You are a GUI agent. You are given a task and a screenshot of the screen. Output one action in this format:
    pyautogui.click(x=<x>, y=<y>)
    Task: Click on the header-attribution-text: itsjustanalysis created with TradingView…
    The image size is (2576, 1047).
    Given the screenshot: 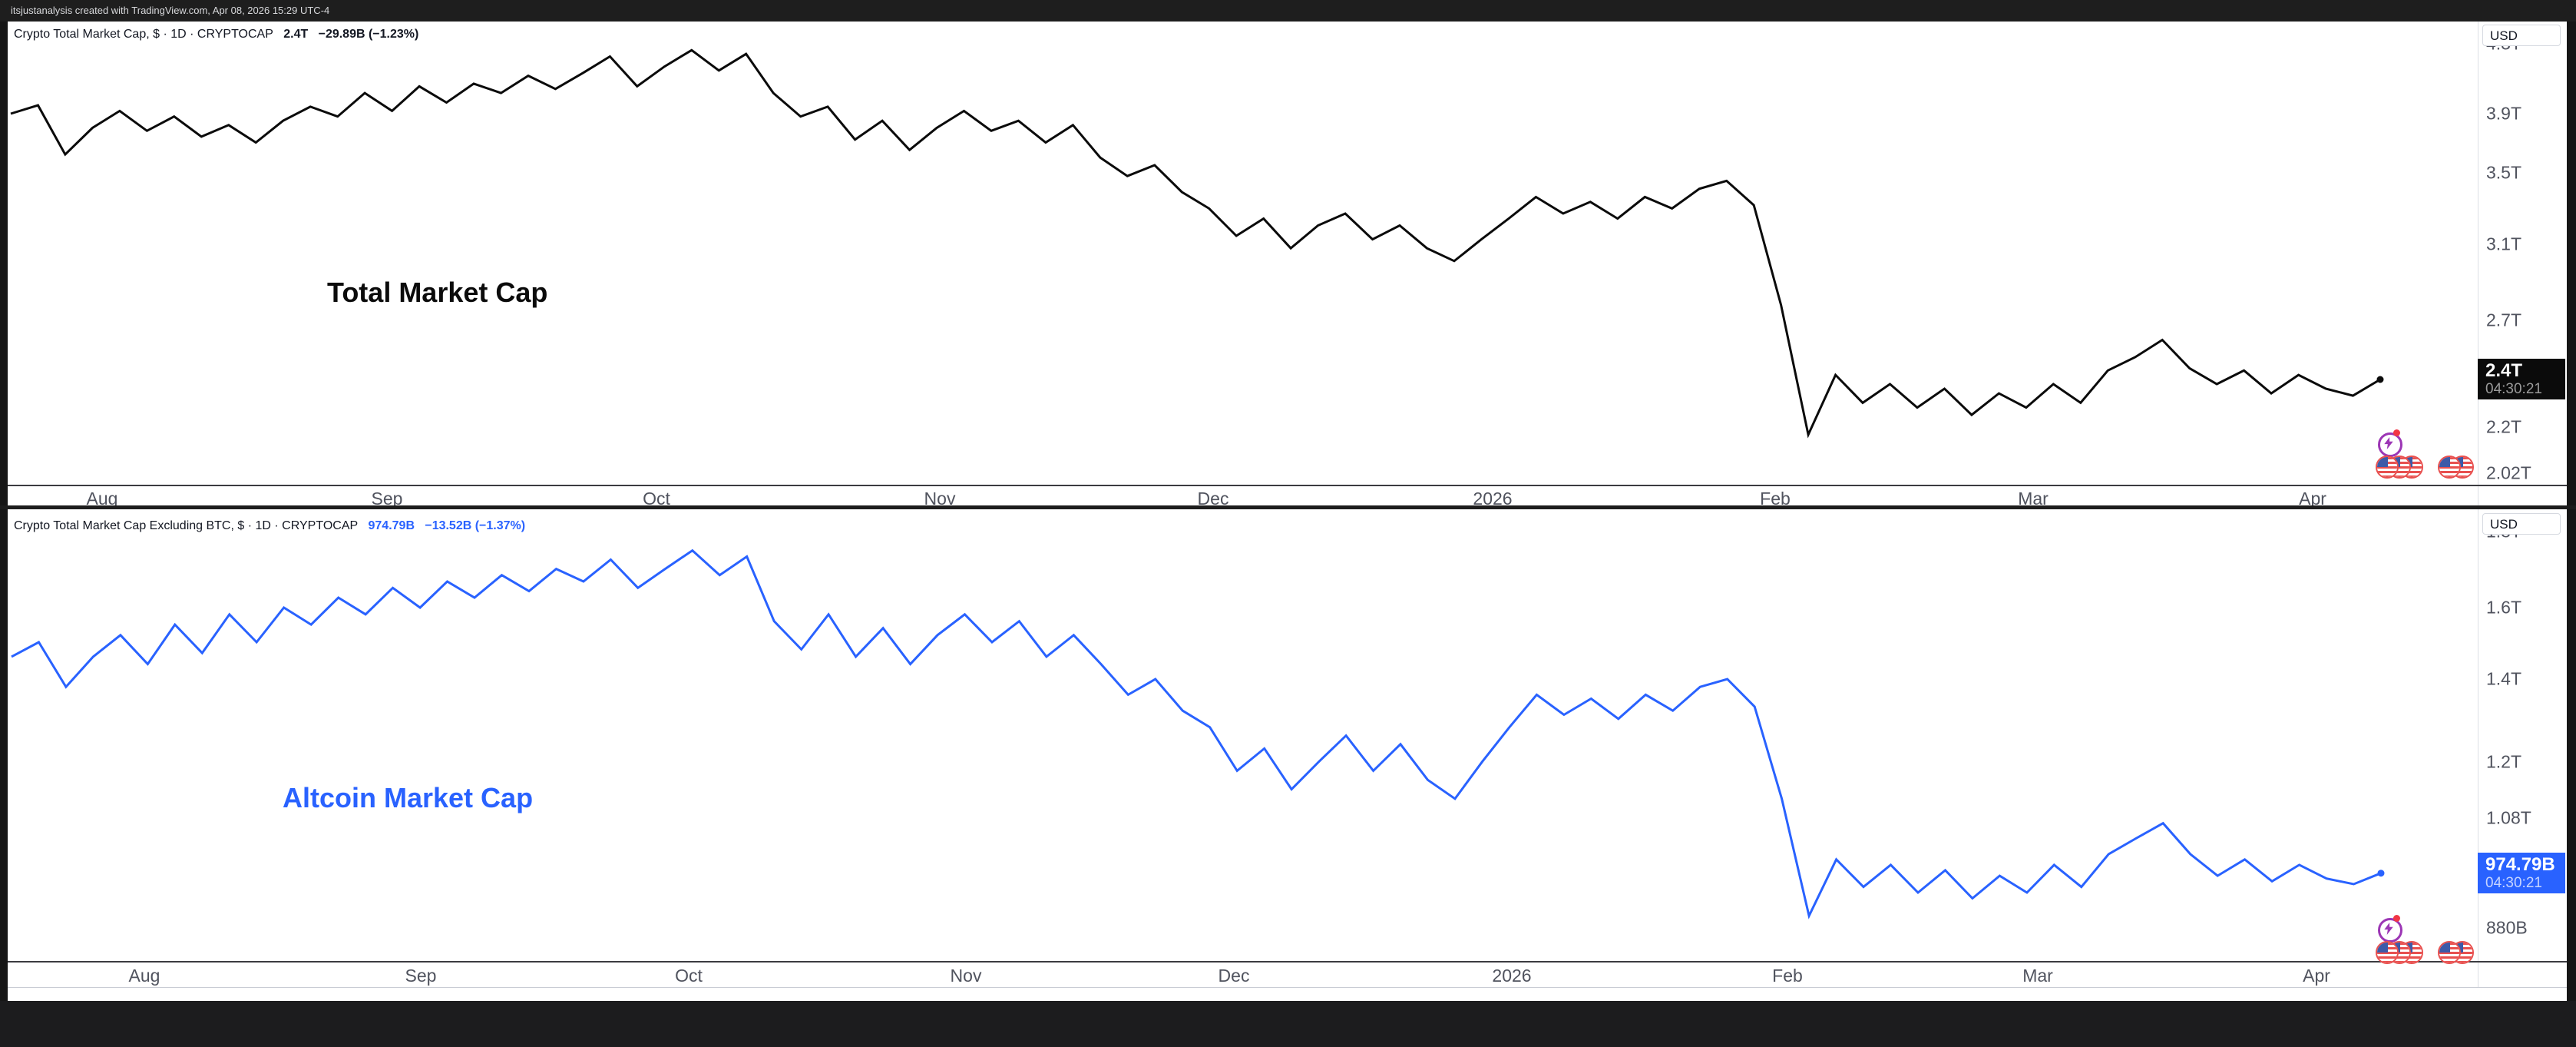 What is the action you would take?
    pyautogui.click(x=170, y=10)
    